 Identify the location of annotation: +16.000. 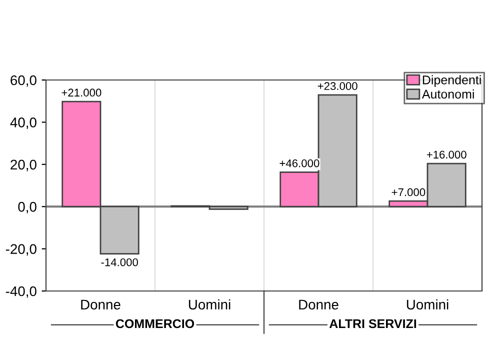
(446, 154).